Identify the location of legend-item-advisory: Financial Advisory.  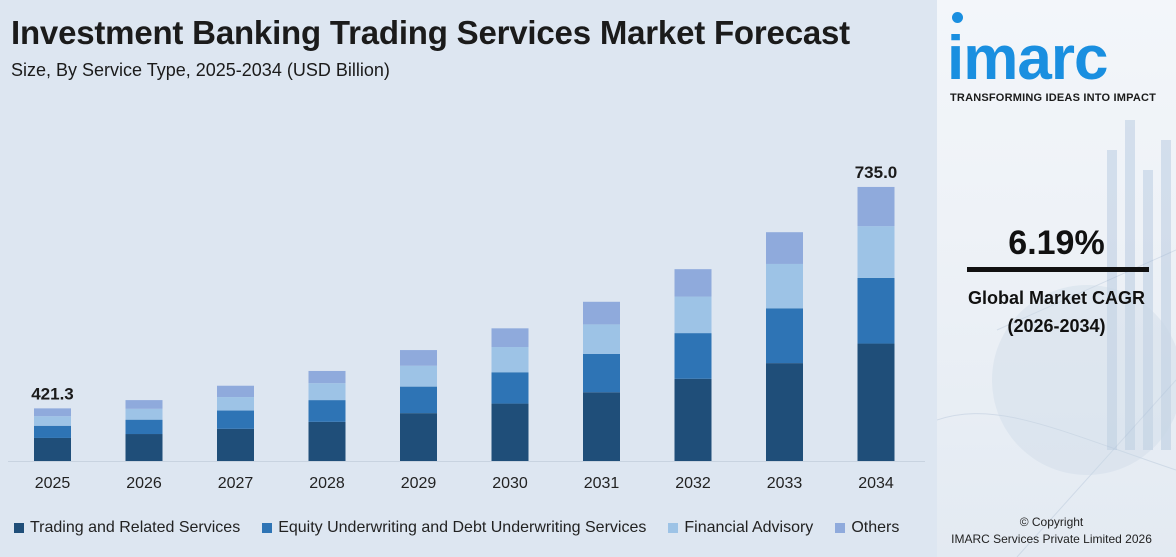
(740, 528).